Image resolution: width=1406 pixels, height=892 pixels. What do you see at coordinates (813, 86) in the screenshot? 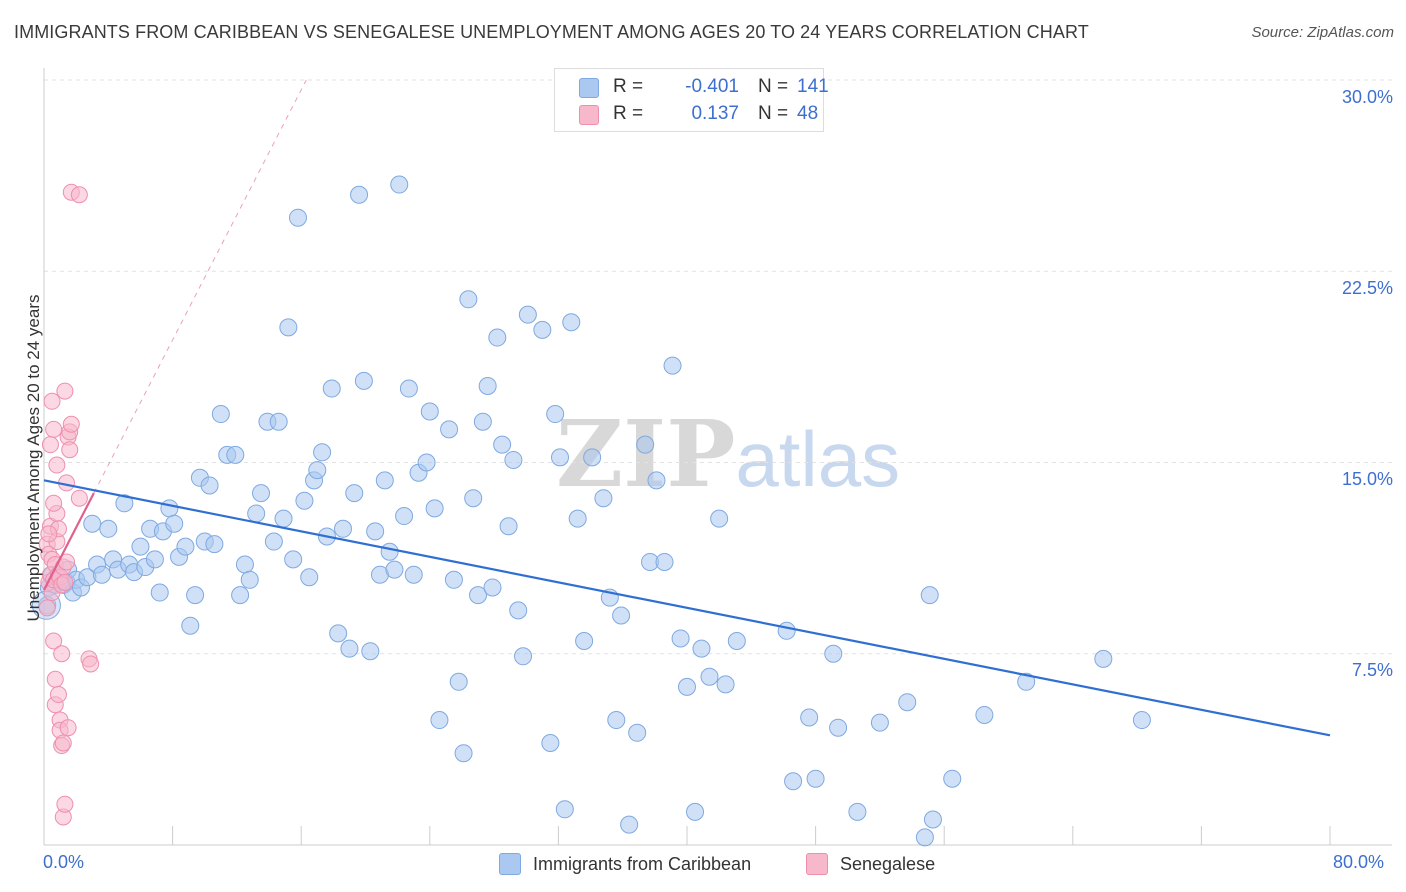
I see `n-value: 141` at bounding box center [813, 86].